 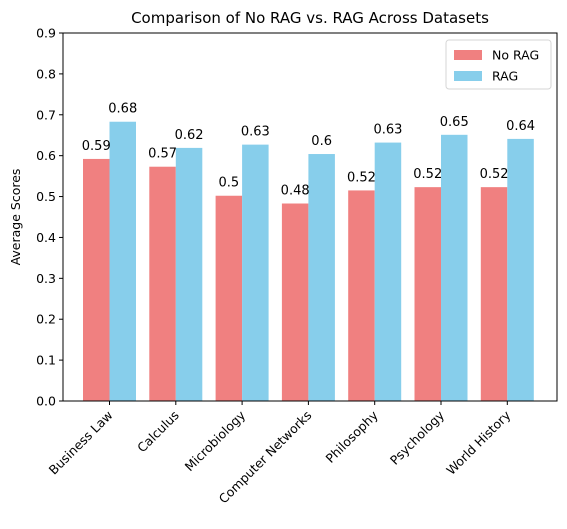 I want to click on data-label: 0.65, so click(x=454, y=122).